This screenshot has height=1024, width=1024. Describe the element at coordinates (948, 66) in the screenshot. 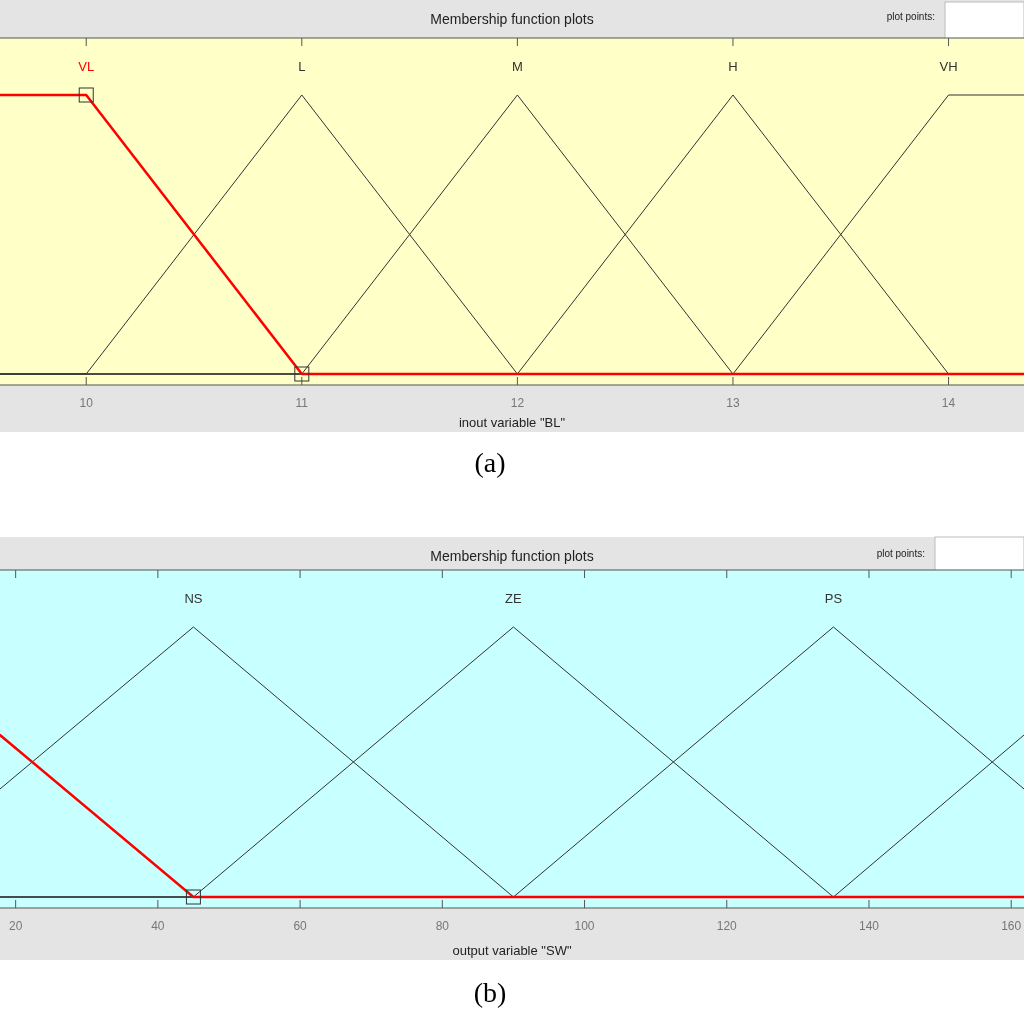

I see `series-label: VH` at that location.